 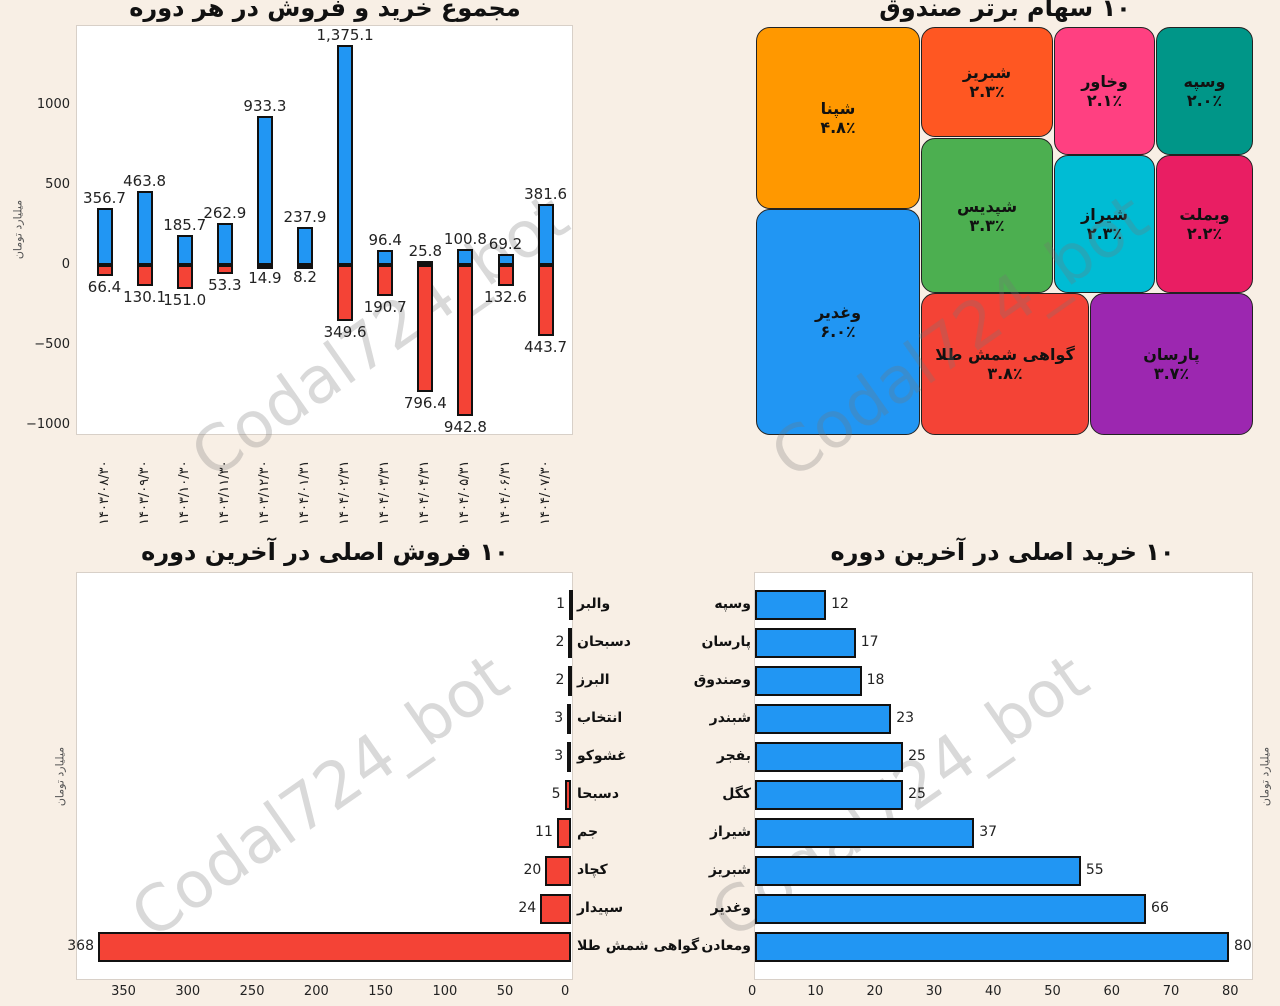 I want to click on buy-symbol-label: کگل, so click(x=736, y=794).